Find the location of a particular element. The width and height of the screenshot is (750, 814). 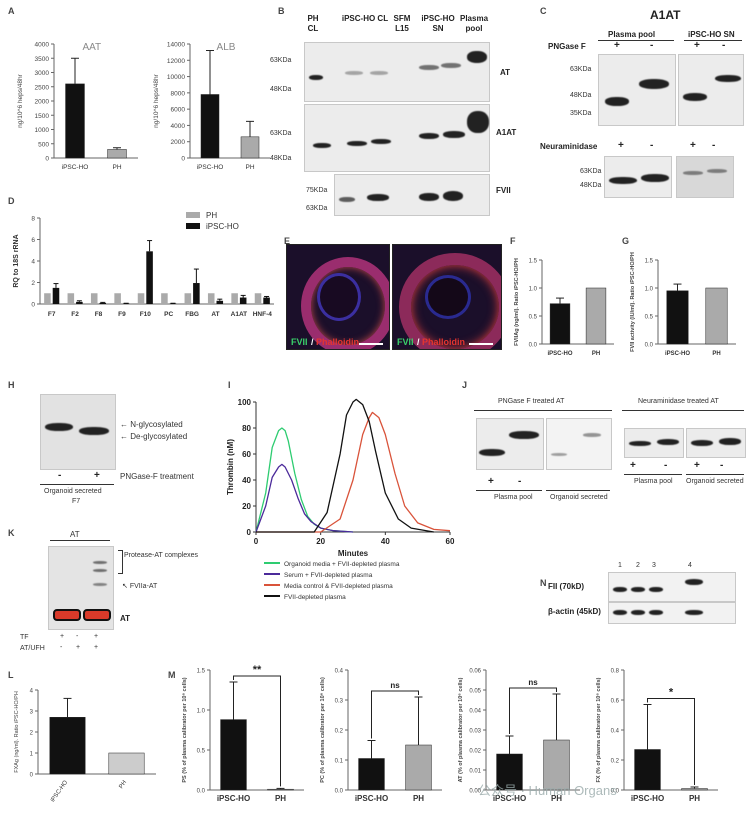

b-row-label-fvii: FVII is located at coordinates (503, 190).